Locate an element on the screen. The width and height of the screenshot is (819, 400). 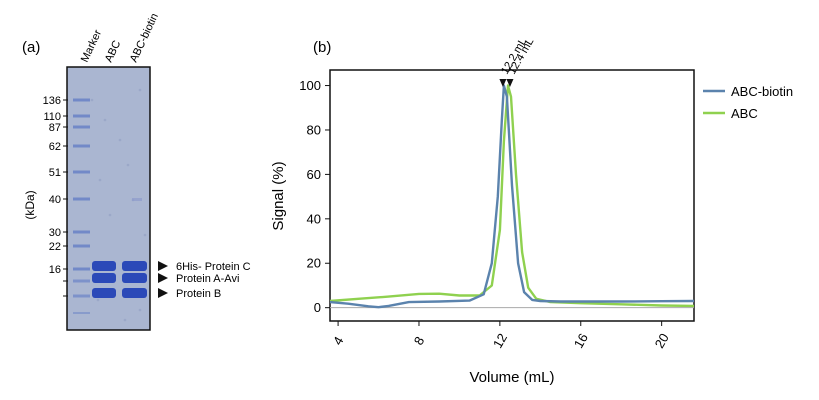
legend: ABC-biotin ABC is located at coordinates (748, 102).